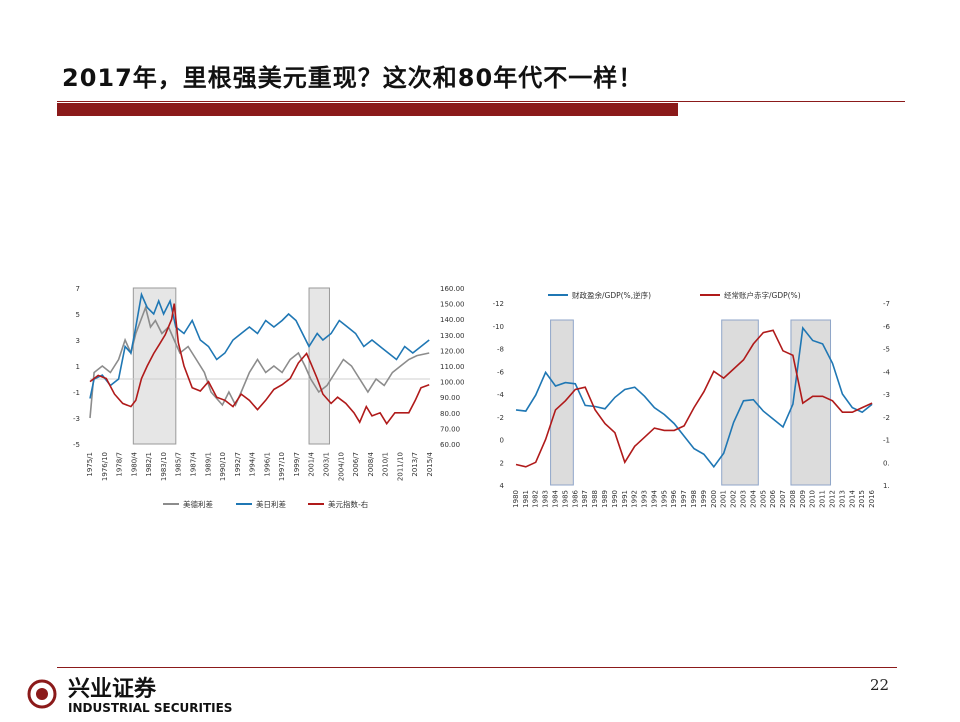 Image resolution: width=960 pixels, height=722 pixels. What do you see at coordinates (763, 499) in the screenshot?
I see `x-axis-tick-label: 2005` at bounding box center [763, 499].